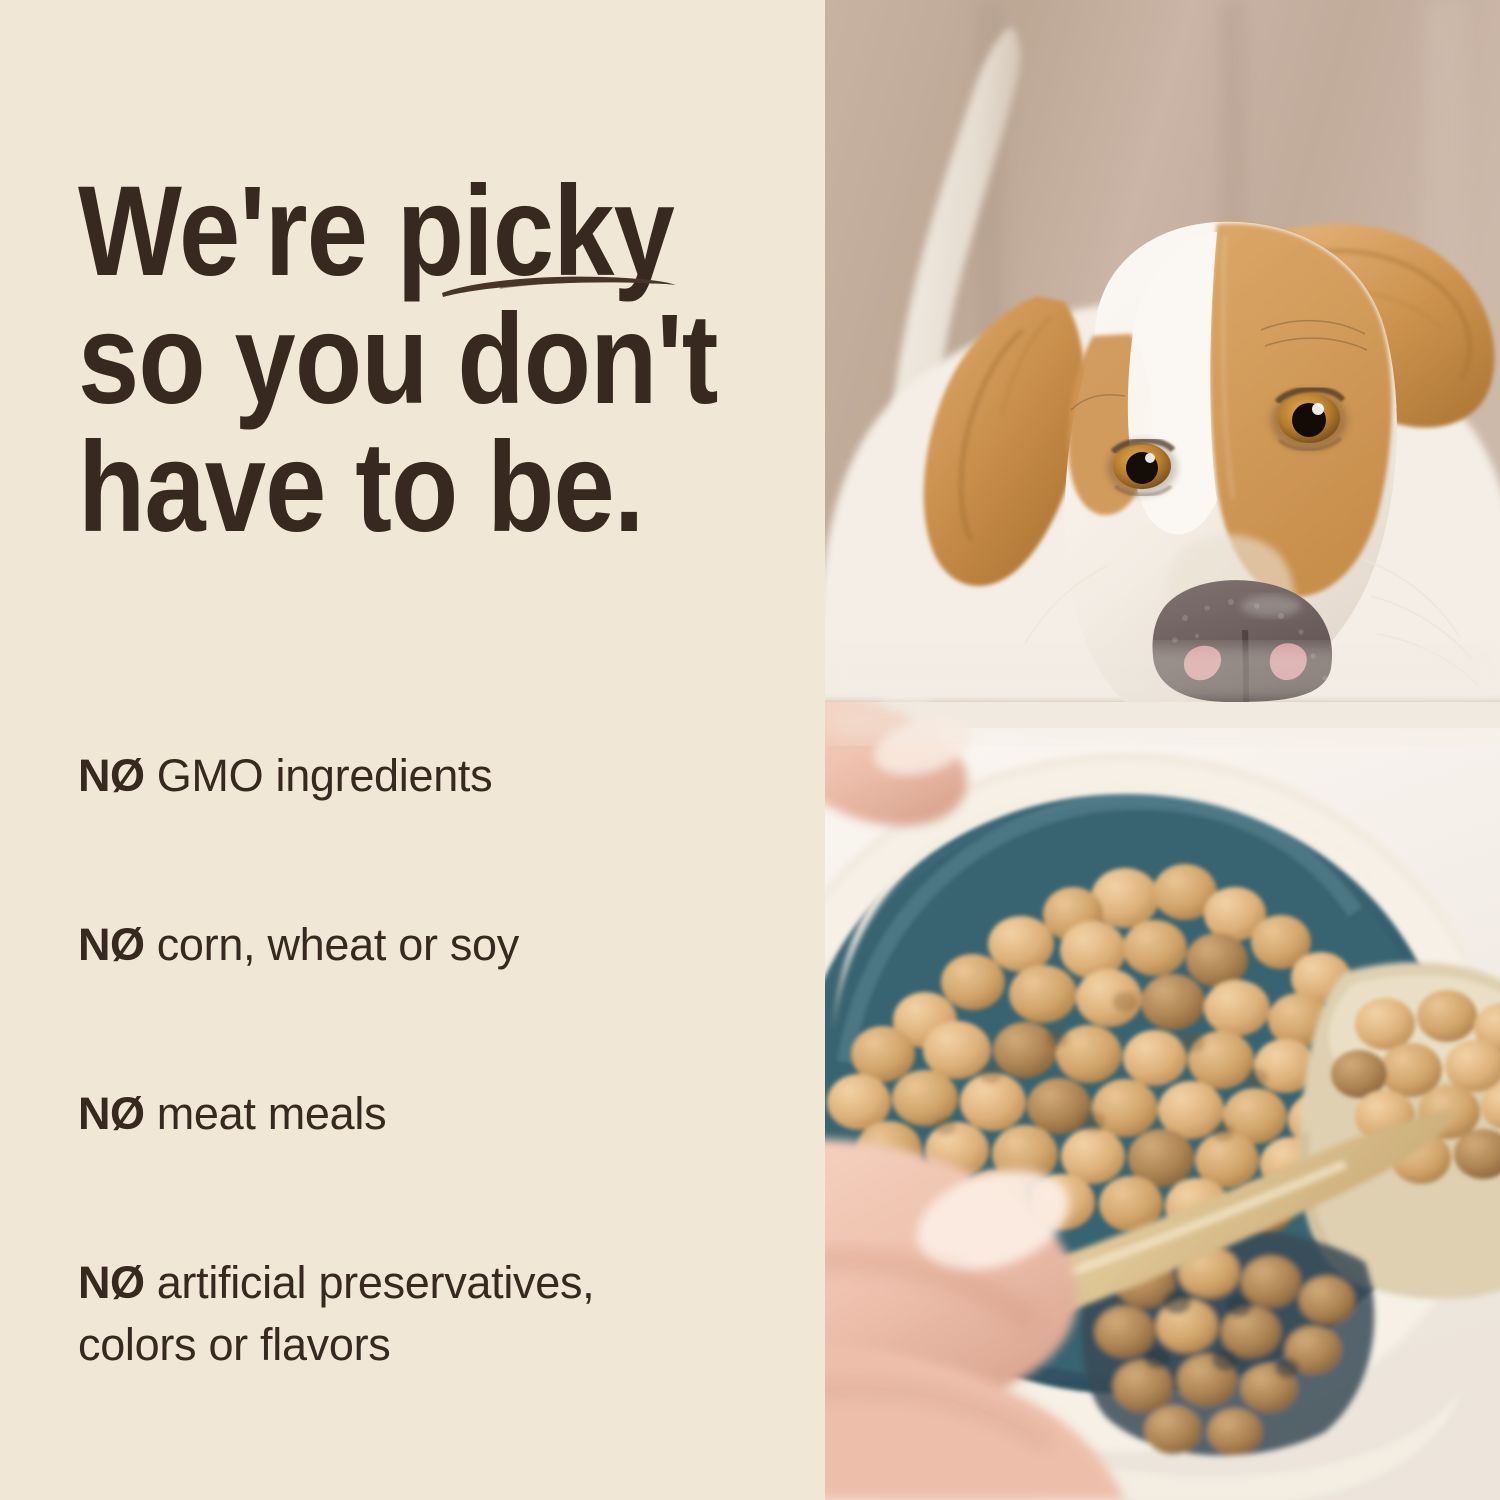 Image resolution: width=1500 pixels, height=1500 pixels. I want to click on list-item: NØ corn, wheat or soy, so click(428, 914).